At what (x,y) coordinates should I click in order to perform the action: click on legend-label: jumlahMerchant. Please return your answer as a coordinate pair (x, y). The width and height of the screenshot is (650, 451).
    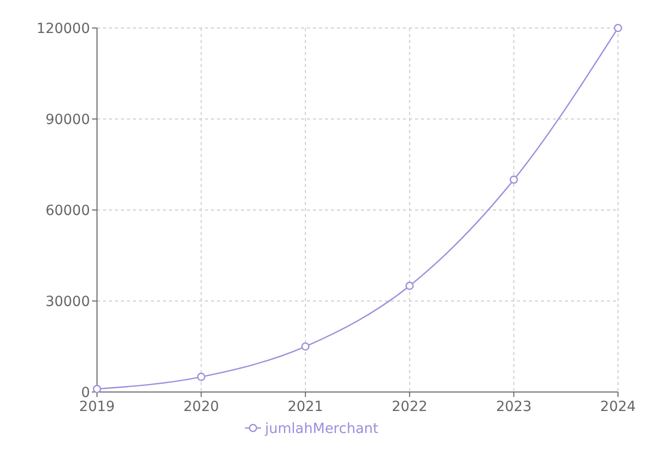
    Looking at the image, I should click on (321, 429).